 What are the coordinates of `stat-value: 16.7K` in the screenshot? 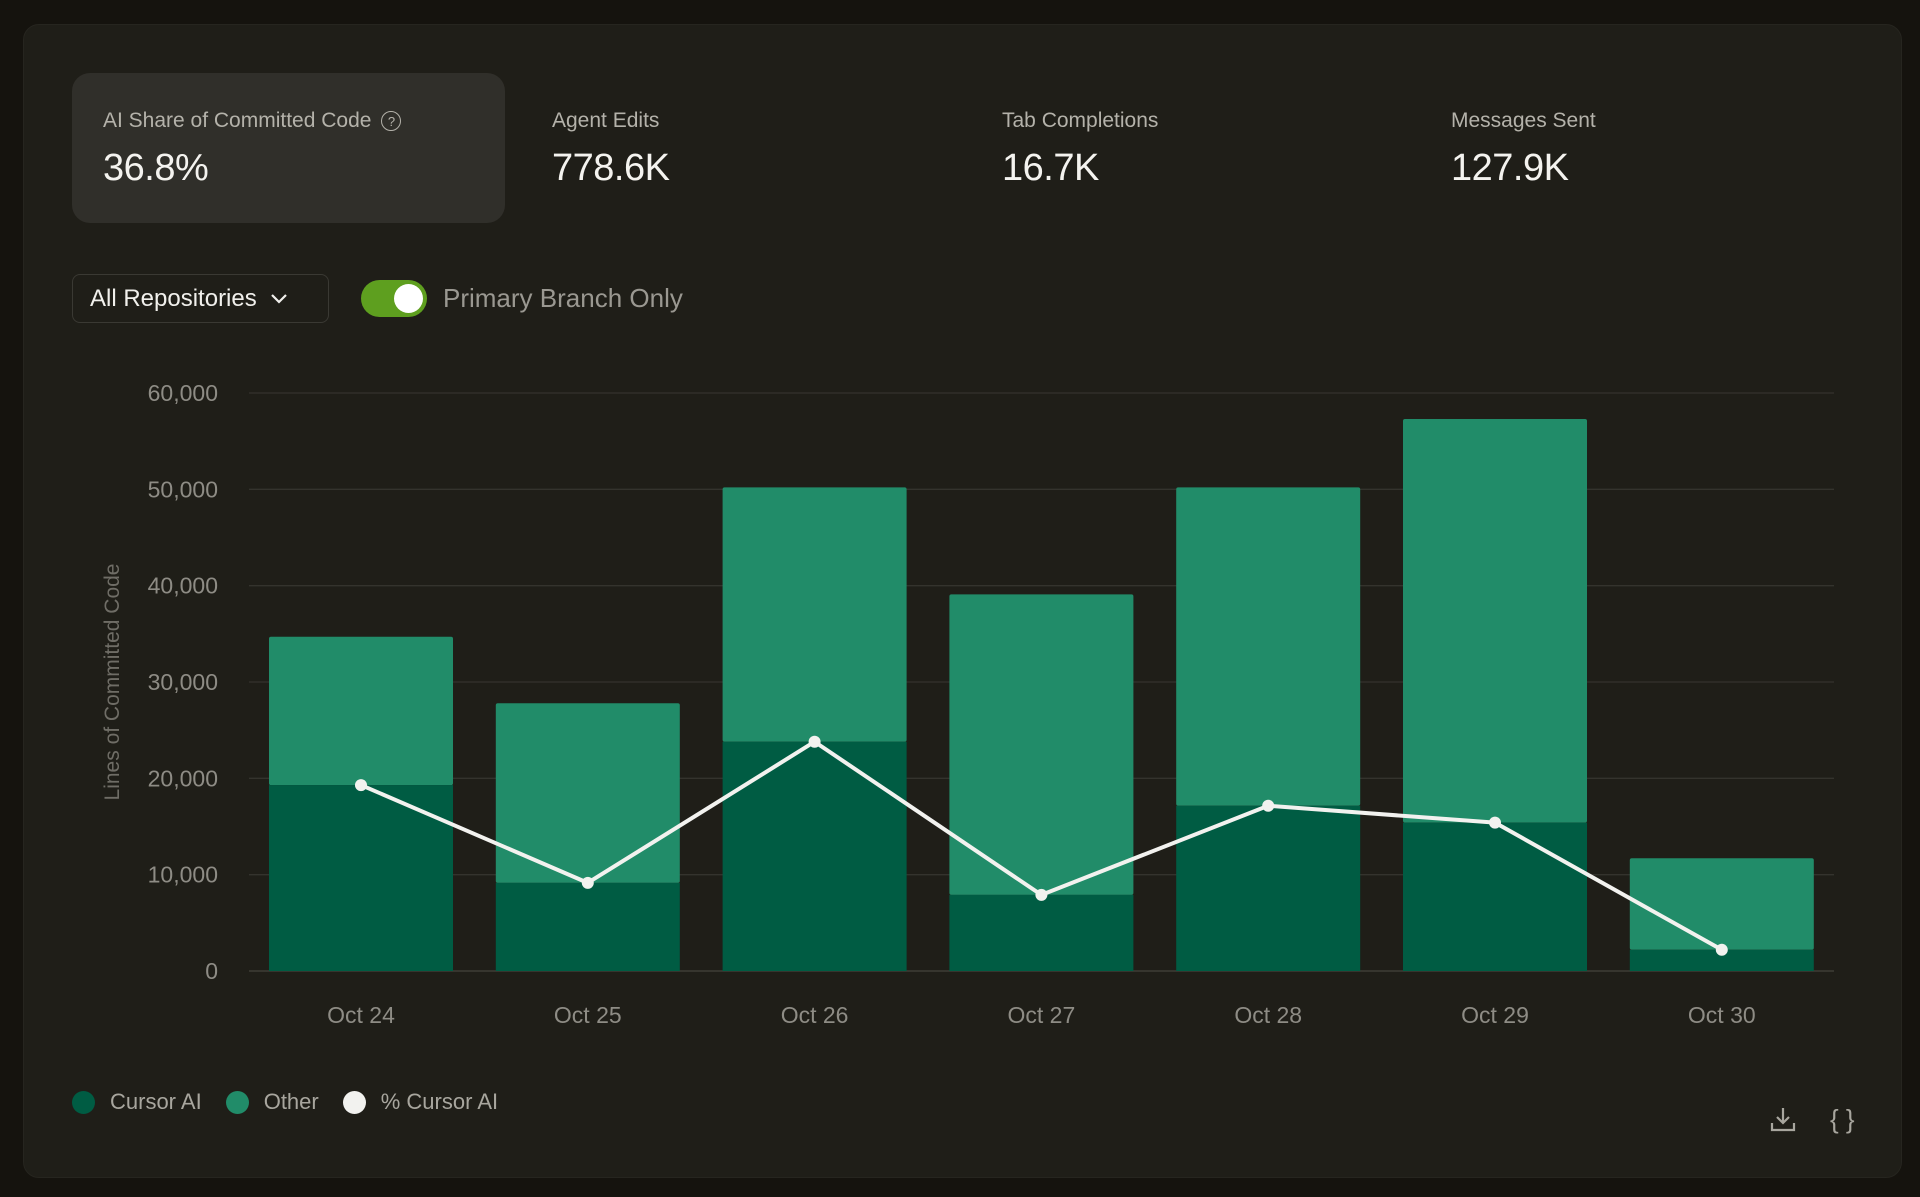 It's located at (1050, 168).